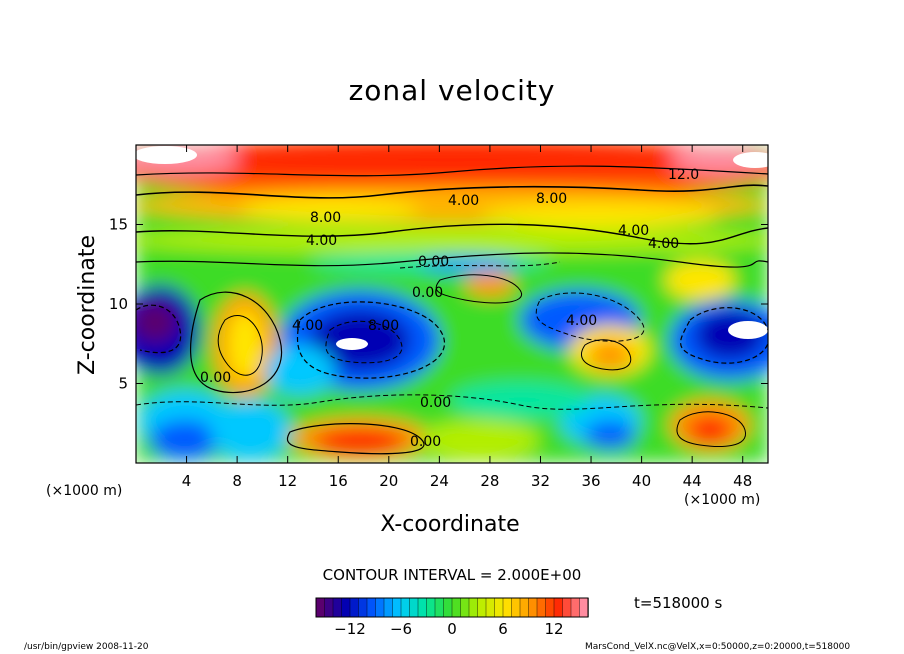  Describe the element at coordinates (452, 90) in the screenshot. I see `chart-title: zonal velocity` at that location.